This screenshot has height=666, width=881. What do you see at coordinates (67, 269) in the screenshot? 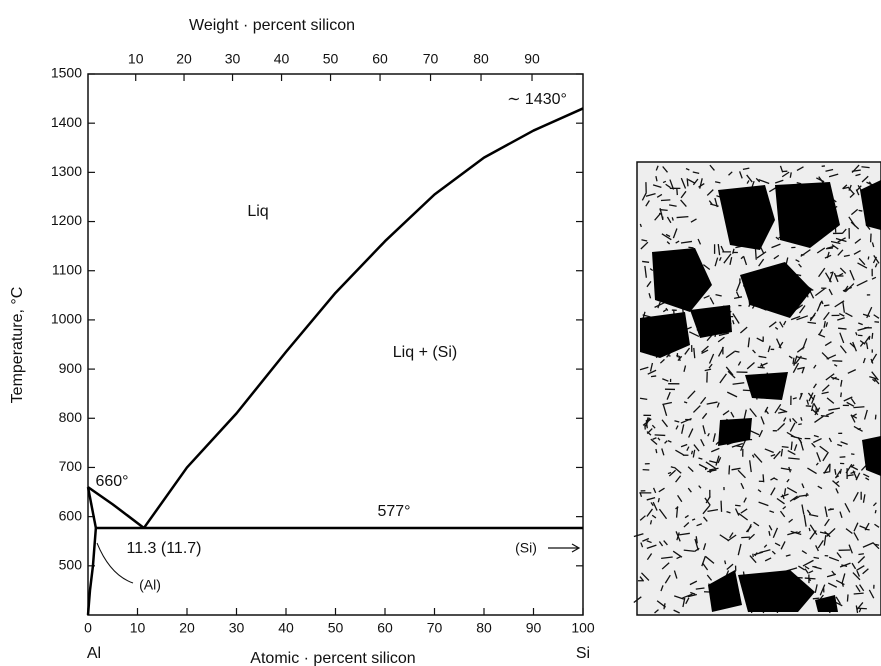
I see `y-tick-label: 1100` at bounding box center [67, 269].